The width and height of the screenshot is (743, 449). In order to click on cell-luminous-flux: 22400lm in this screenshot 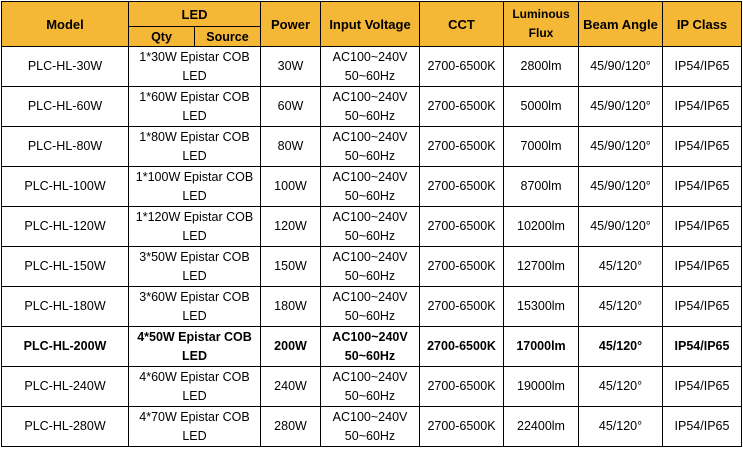, I will do `click(541, 426)`.